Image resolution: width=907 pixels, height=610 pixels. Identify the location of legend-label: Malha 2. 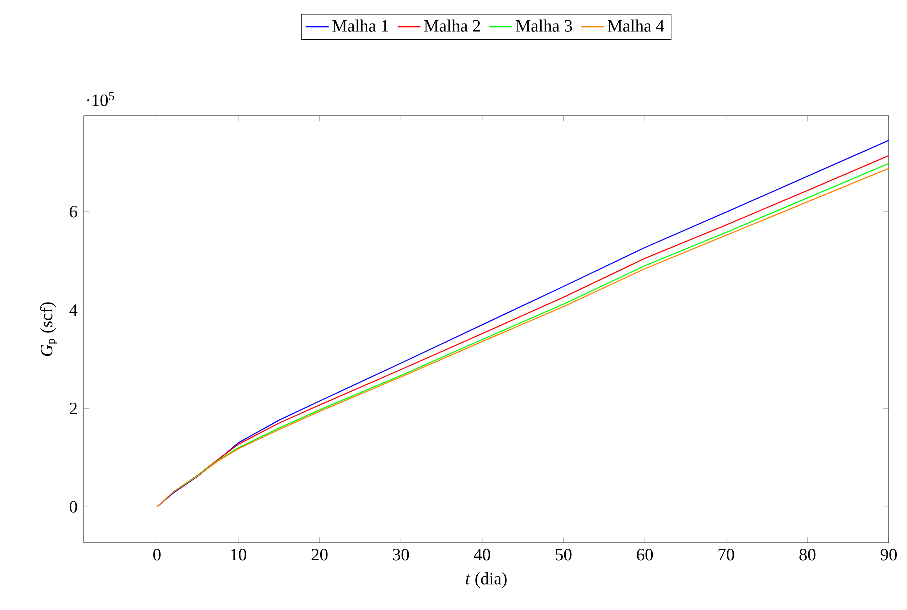
(452, 26).